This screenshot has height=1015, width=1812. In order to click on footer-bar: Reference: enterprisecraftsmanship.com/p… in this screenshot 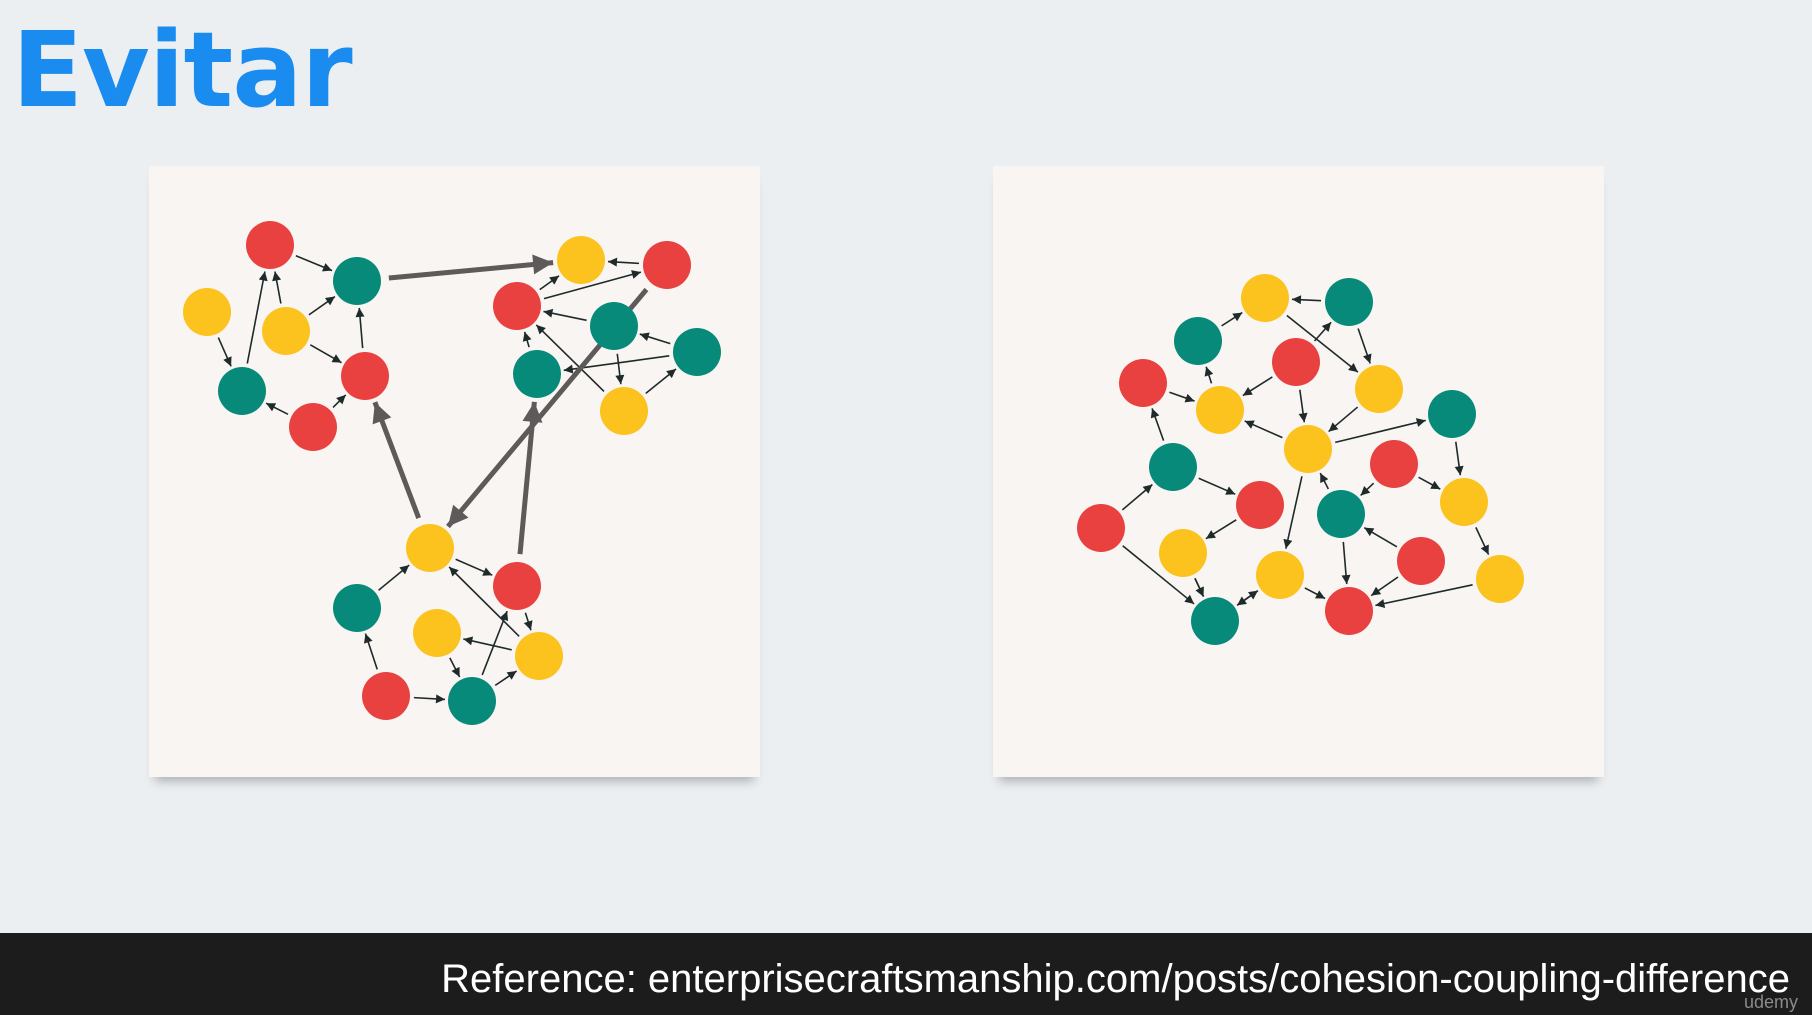, I will do `click(906, 974)`.